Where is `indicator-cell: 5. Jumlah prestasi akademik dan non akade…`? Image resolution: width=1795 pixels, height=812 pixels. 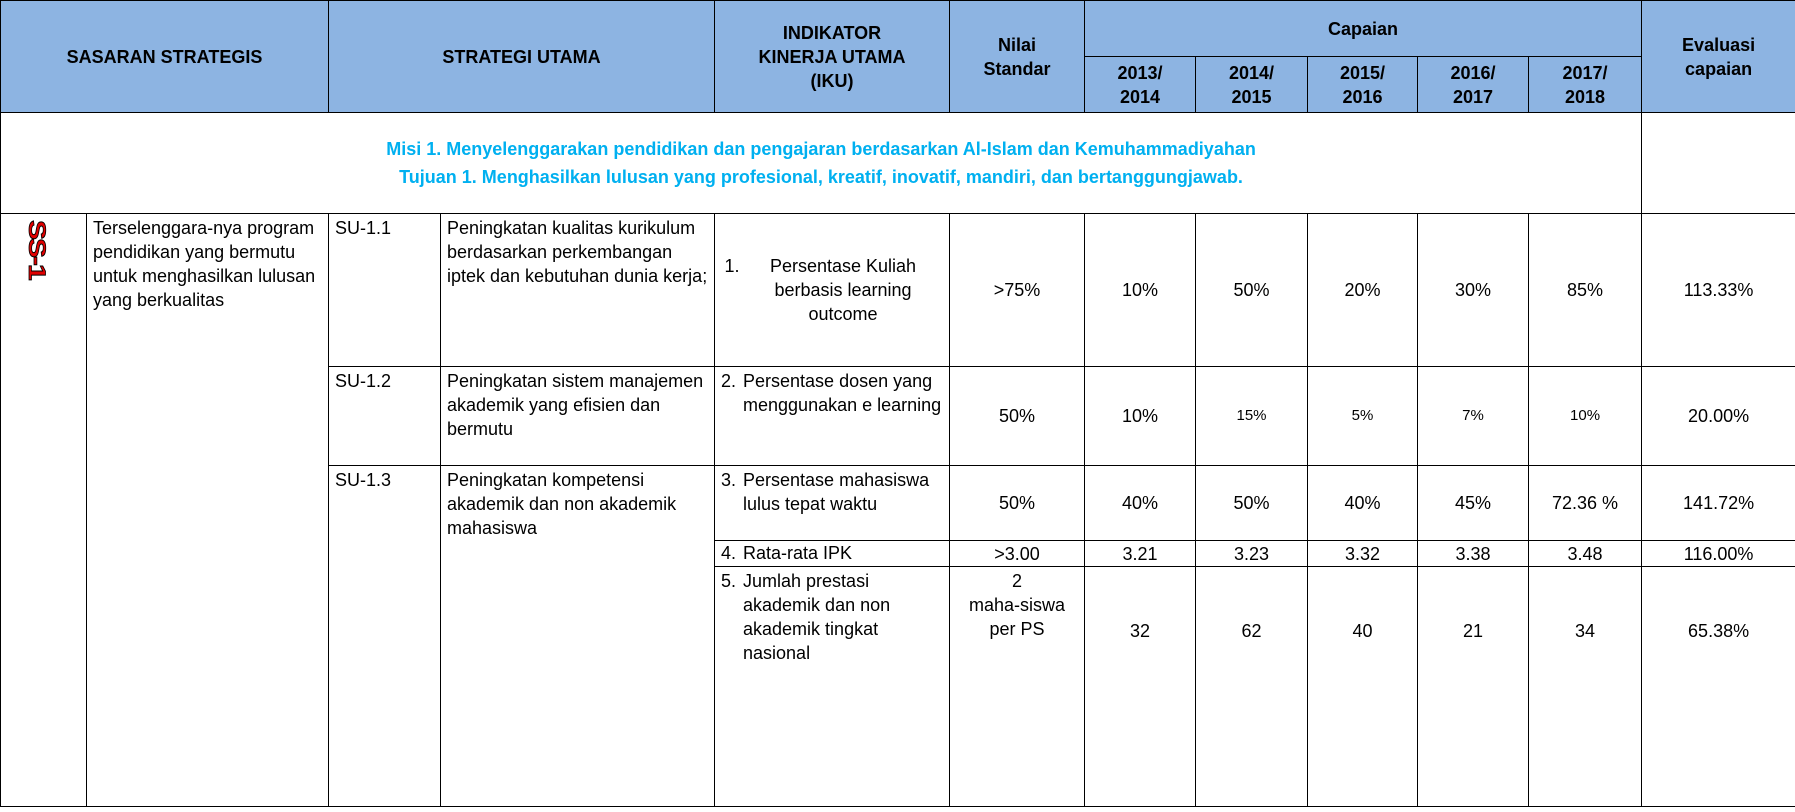 indicator-cell: 5. Jumlah prestasi akademik dan non akade… is located at coordinates (832, 686).